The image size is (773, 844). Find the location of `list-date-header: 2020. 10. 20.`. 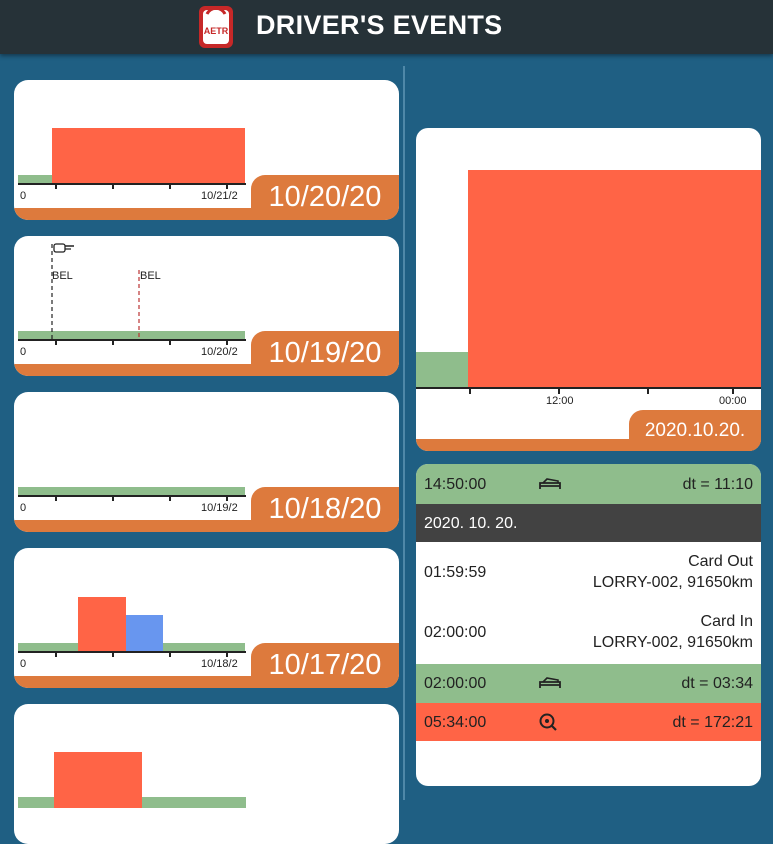

list-date-header: 2020. 10. 20. is located at coordinates (588, 523).